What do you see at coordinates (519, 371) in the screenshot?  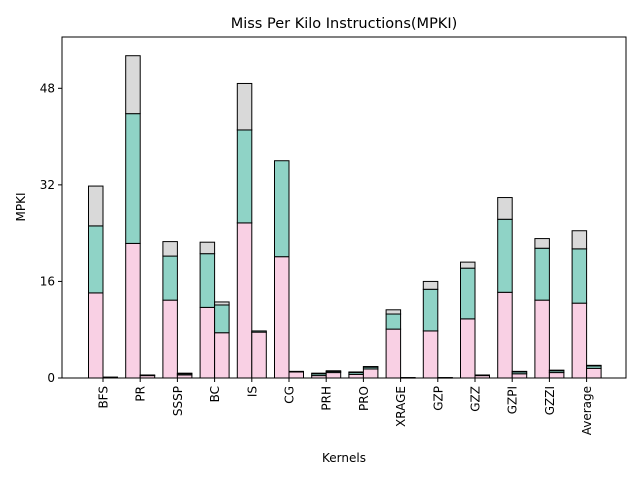 I see `bar-gzpi-group2-segment3` at bounding box center [519, 371].